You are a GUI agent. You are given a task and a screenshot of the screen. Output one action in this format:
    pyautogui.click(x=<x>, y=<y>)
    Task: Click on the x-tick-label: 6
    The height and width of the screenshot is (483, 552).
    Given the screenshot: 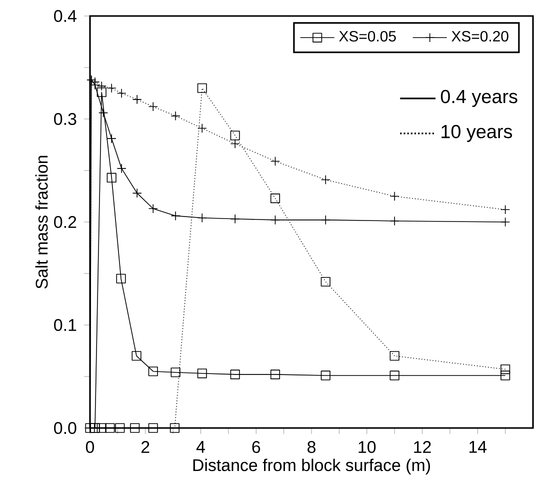 What is the action you would take?
    pyautogui.click(x=256, y=447)
    